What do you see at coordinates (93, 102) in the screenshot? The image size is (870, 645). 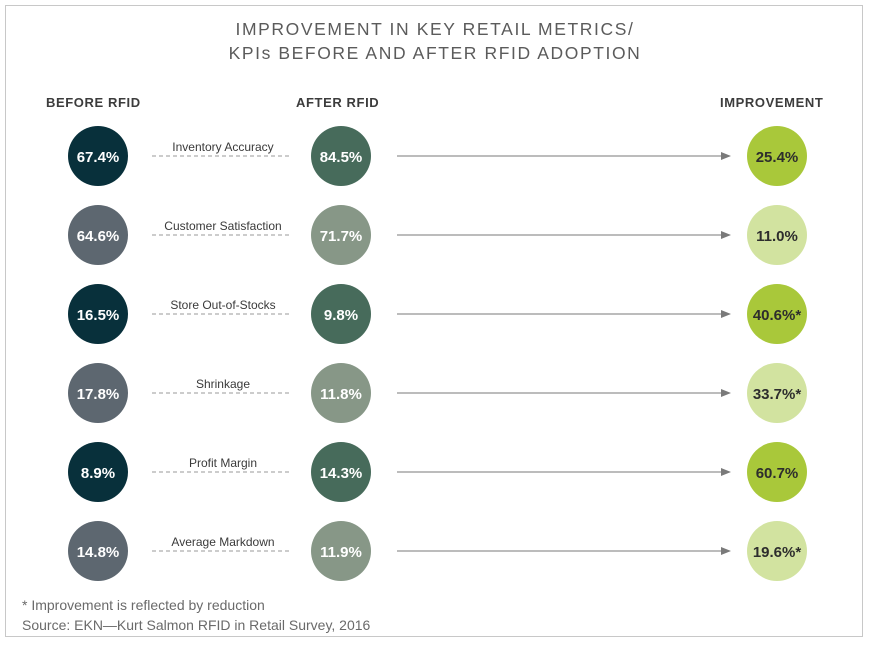 I see `column-header-before: BEFORE RFID` at bounding box center [93, 102].